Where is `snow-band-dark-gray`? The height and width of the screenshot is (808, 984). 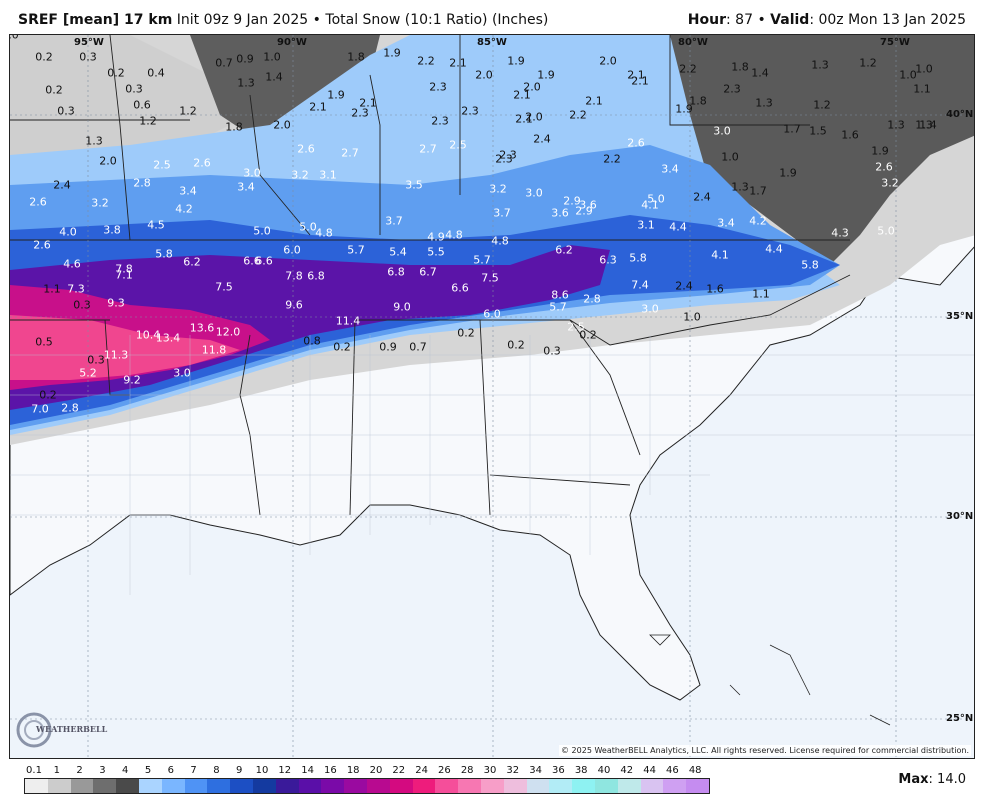
snow-band-dark-gray is located at coordinates (130, 100).